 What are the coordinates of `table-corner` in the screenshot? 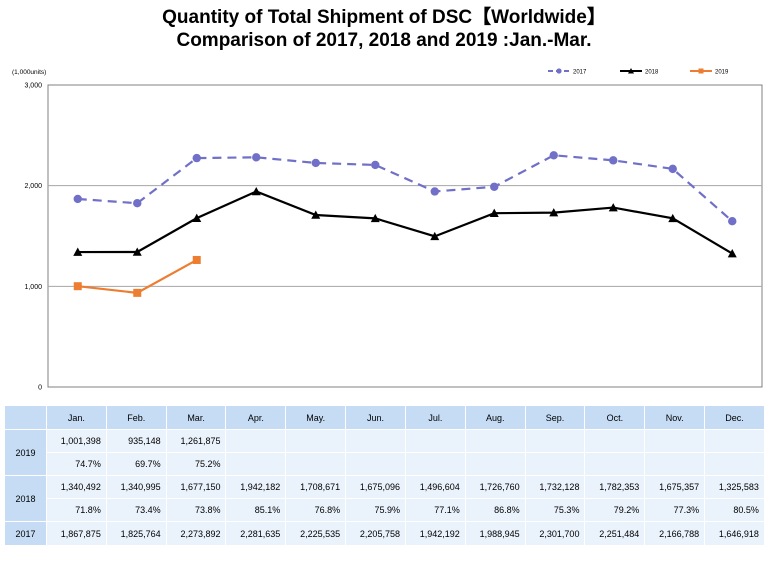 It's located at (25, 417).